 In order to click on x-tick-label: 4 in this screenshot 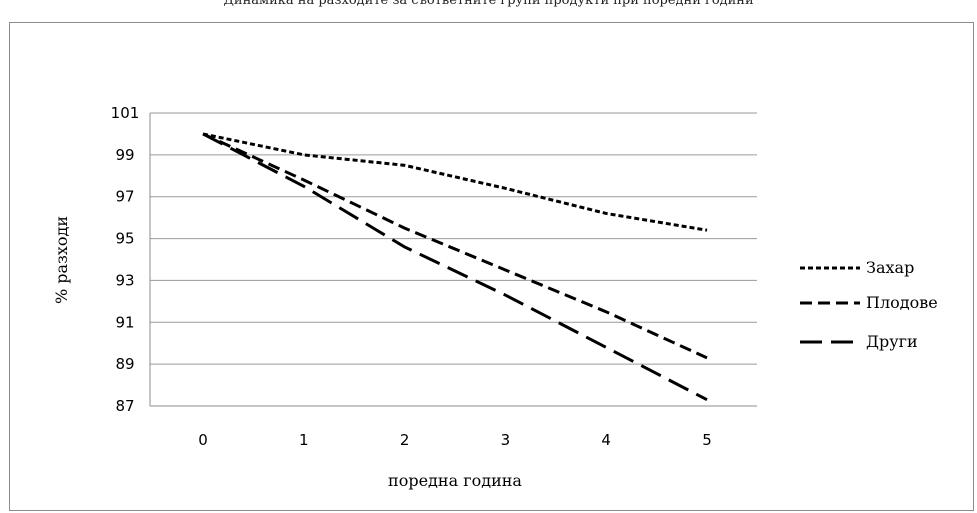, I will do `click(606, 440)`.